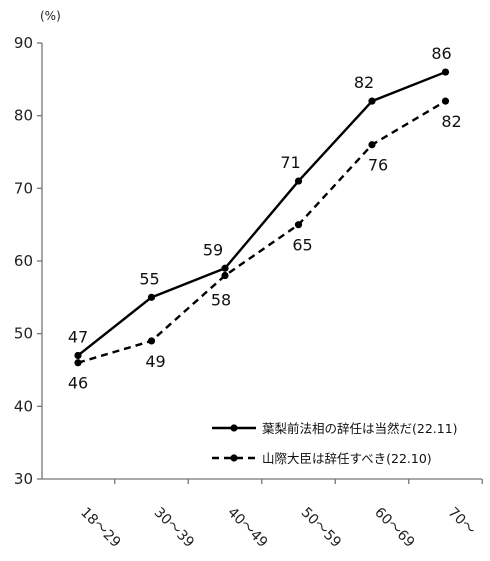  Describe the element at coordinates (394, 528) in the screenshot. I see `x-category-label: 60～69` at that location.